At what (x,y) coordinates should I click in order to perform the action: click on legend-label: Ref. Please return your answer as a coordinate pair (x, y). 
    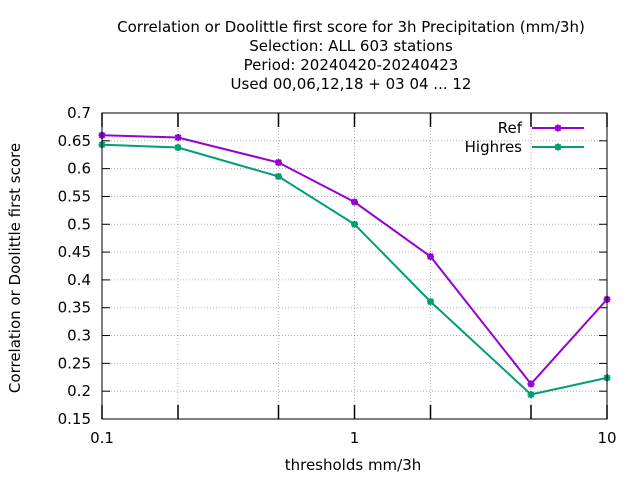
    Looking at the image, I should click on (510, 128).